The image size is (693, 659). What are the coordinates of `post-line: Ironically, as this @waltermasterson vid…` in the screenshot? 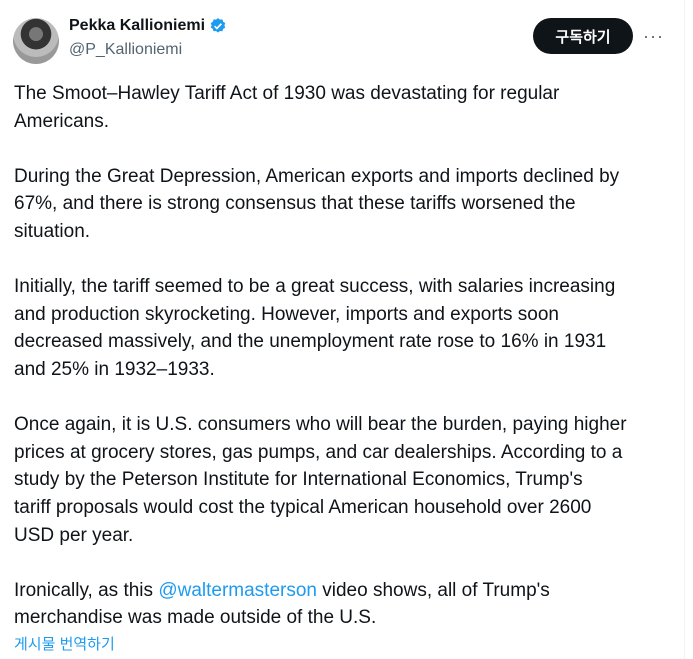 It's located at (320, 591).